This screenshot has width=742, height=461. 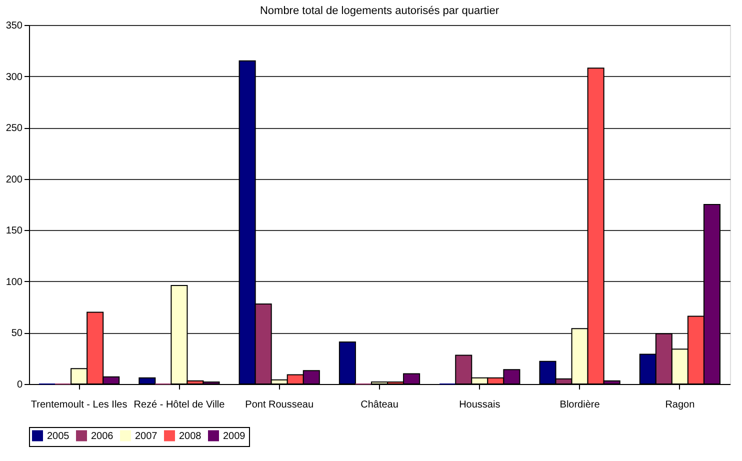 I want to click on y-tick-label: 300, so click(x=14, y=77).